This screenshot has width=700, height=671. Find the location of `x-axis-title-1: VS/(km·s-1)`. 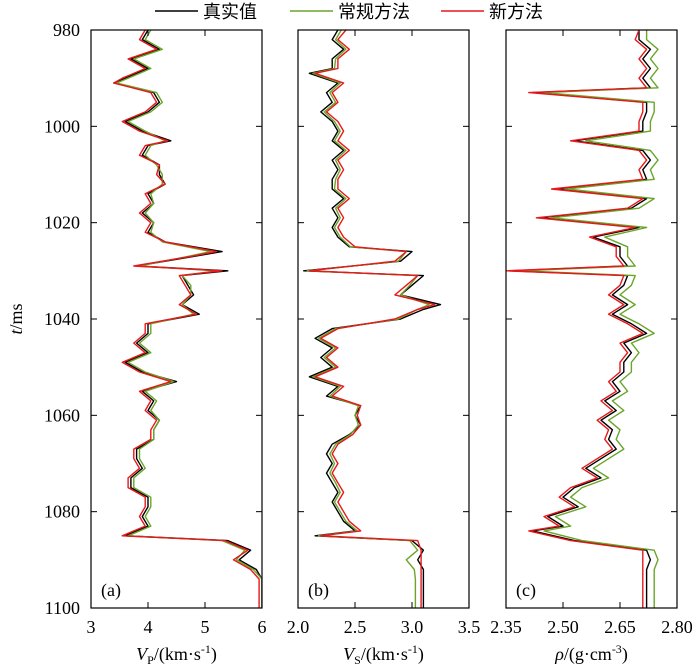

x-axis-title-1: VS/(km·s-1) is located at coordinates (383, 654).